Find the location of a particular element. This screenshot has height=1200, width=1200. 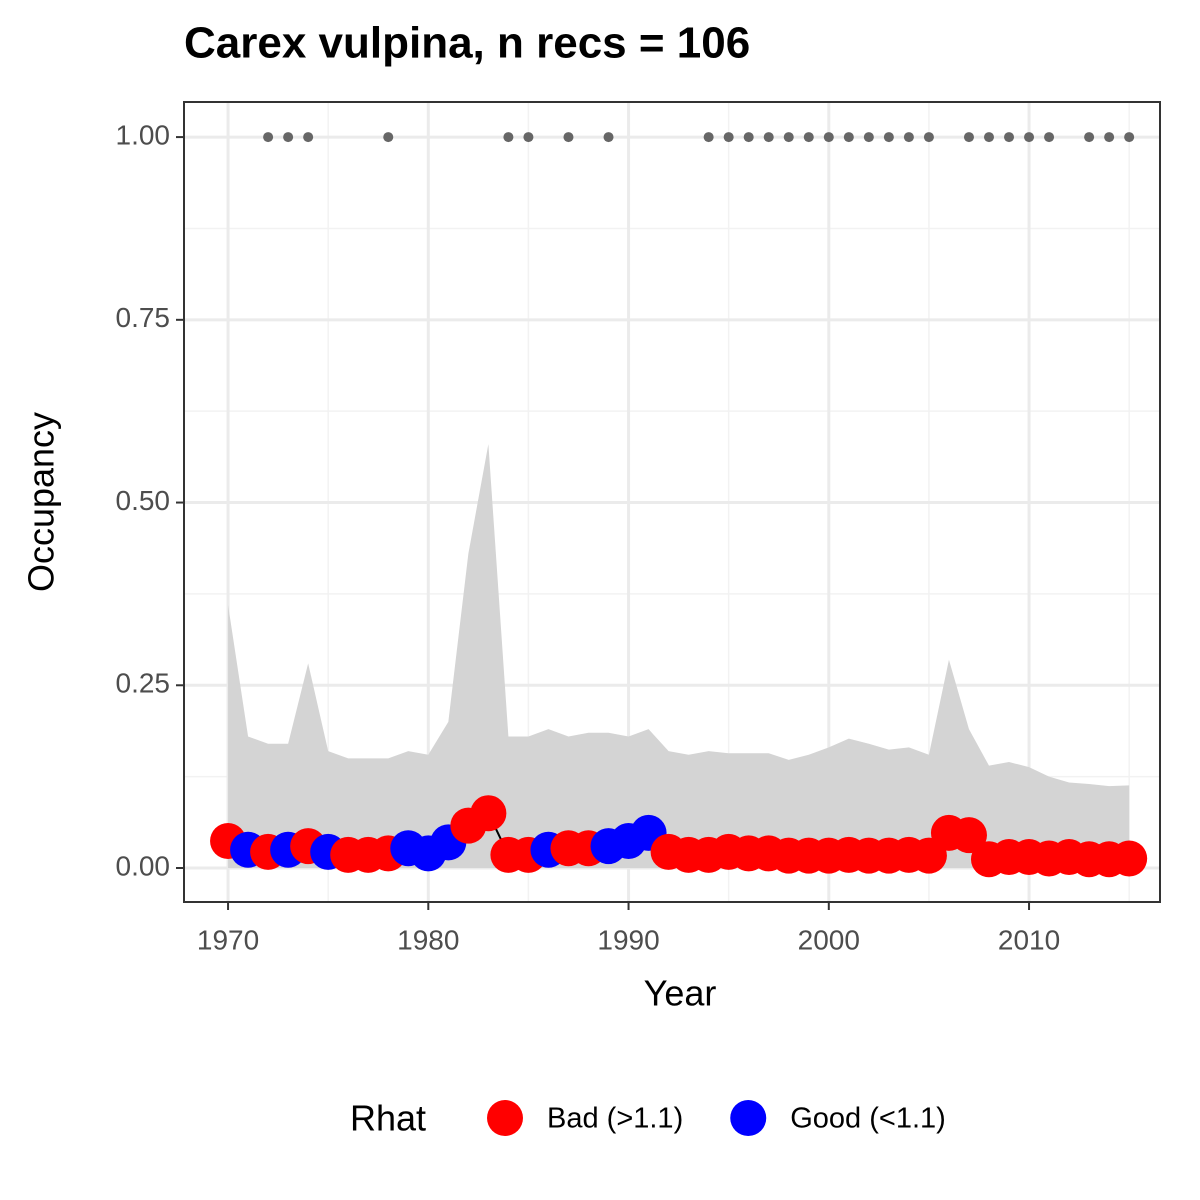

x-tick-label: 1980 is located at coordinates (428, 939).